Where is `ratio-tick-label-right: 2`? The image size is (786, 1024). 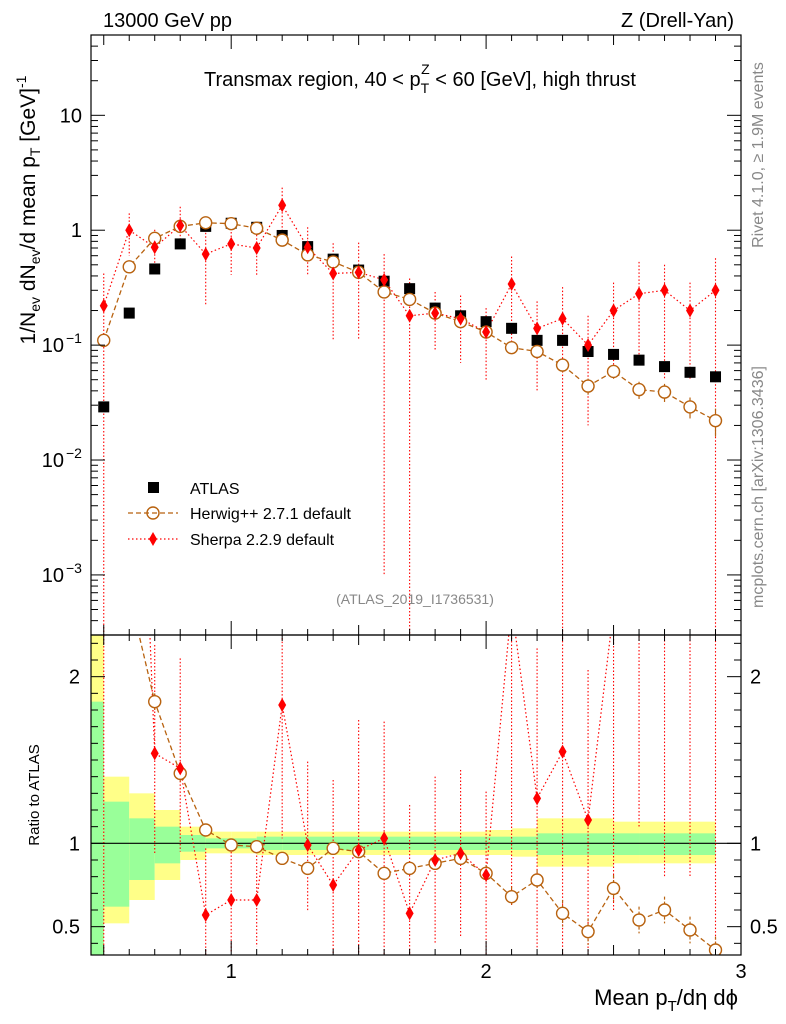
ratio-tick-label-right: 2 is located at coordinates (755, 678).